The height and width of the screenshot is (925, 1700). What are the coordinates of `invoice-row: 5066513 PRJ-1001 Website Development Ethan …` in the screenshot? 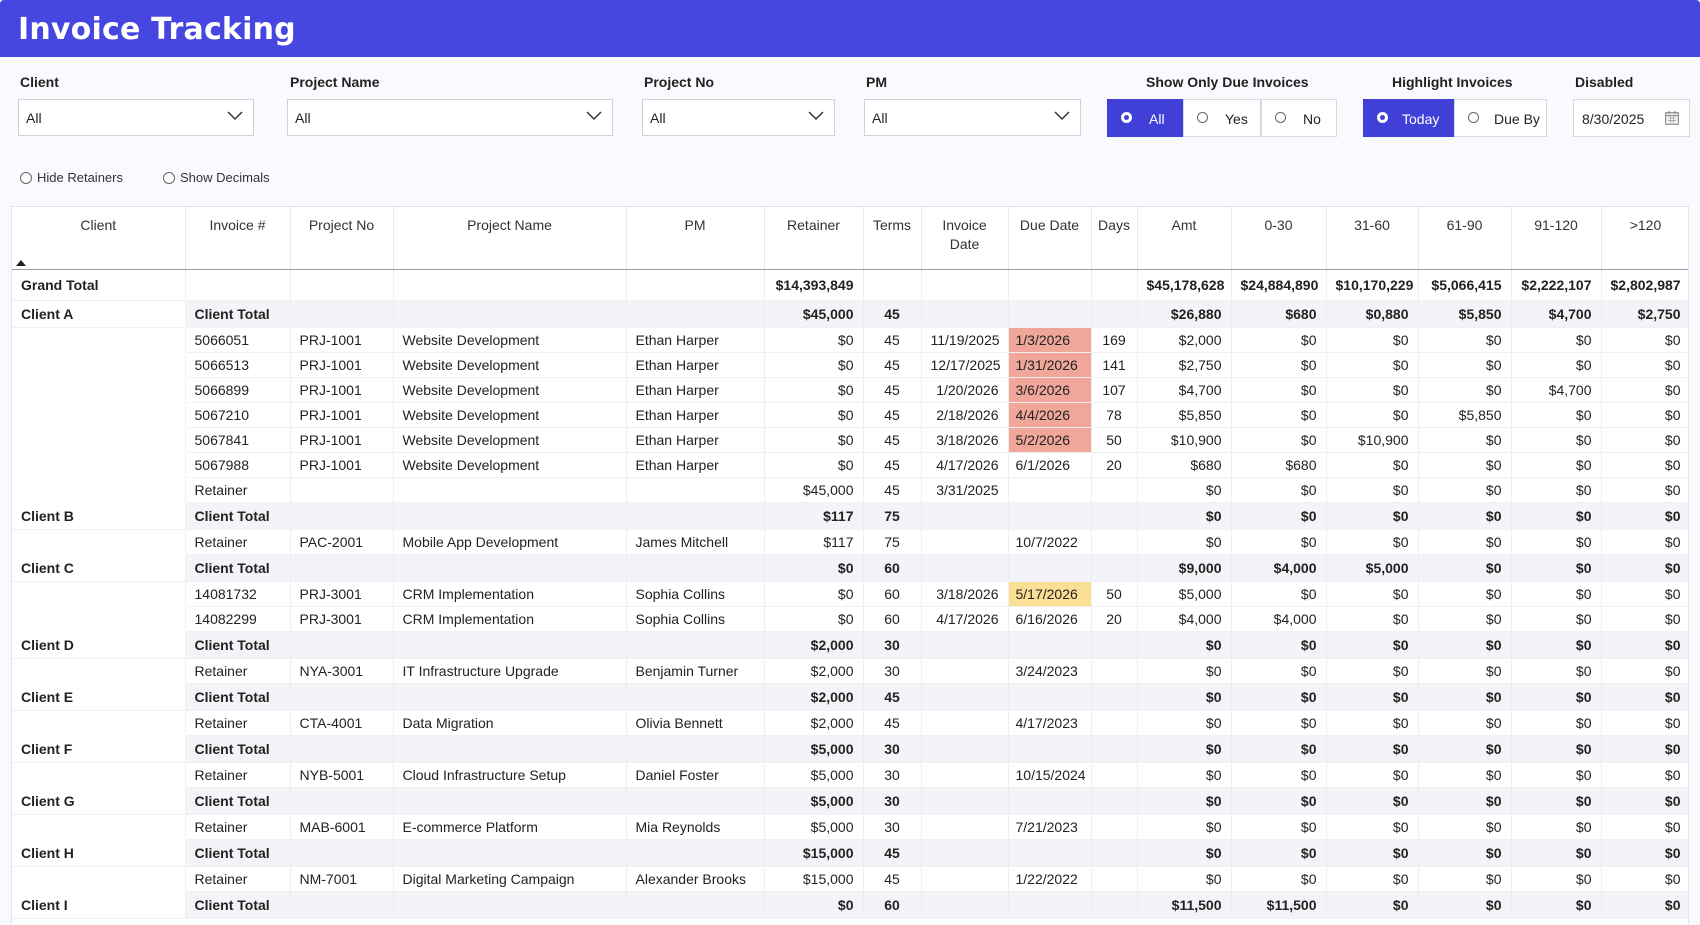 It's located at (850, 365).